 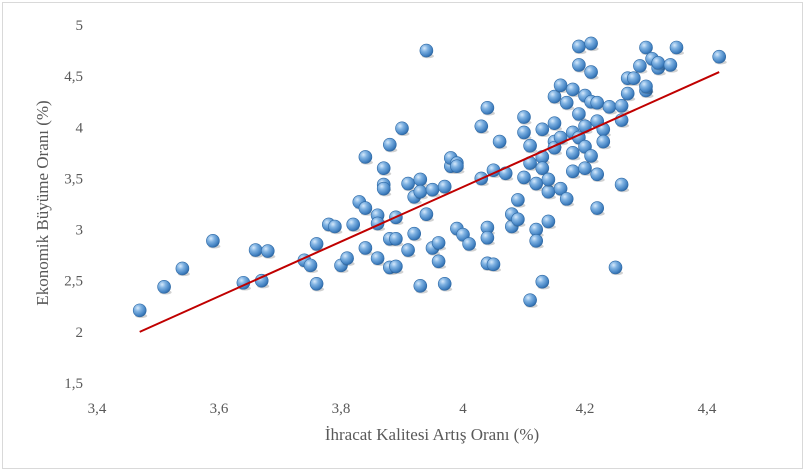 What do you see at coordinates (80, 333) in the screenshot?
I see `y-tick-label: 2` at bounding box center [80, 333].